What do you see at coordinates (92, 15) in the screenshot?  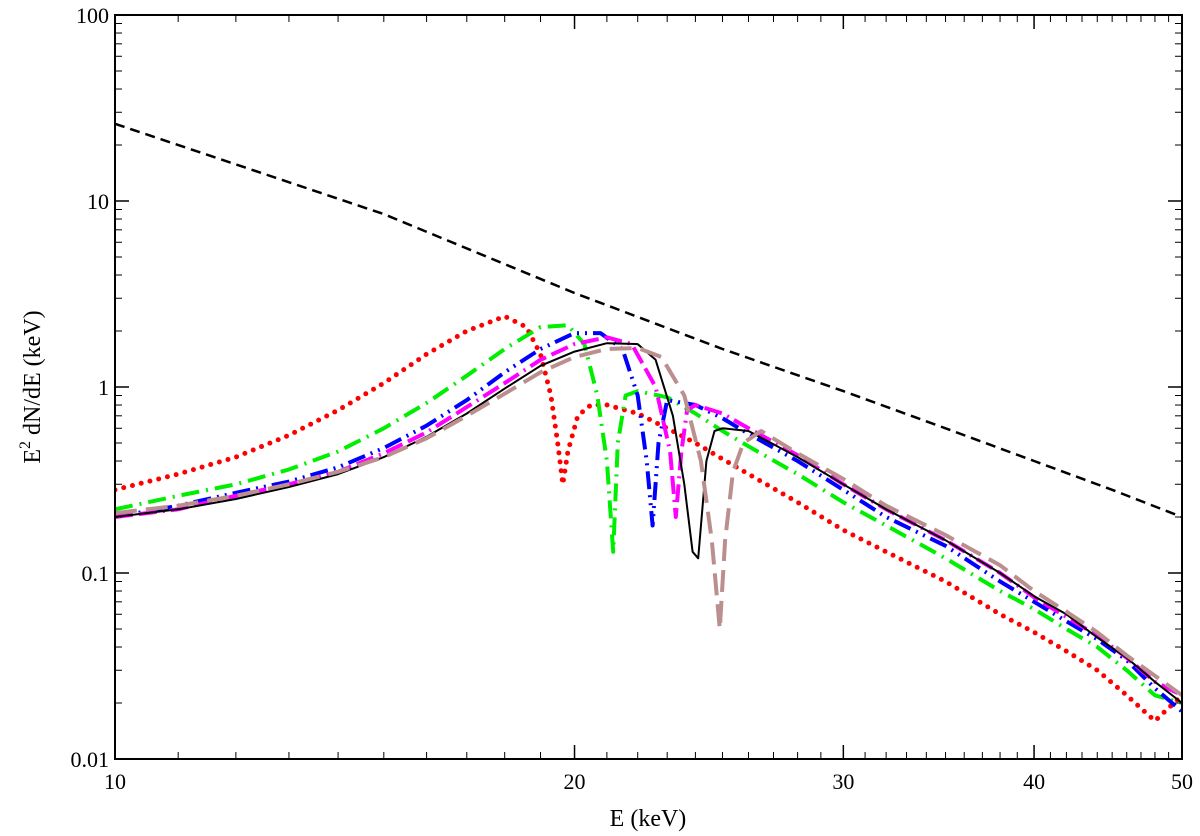 I see `y-tick-label: 100` at bounding box center [92, 15].